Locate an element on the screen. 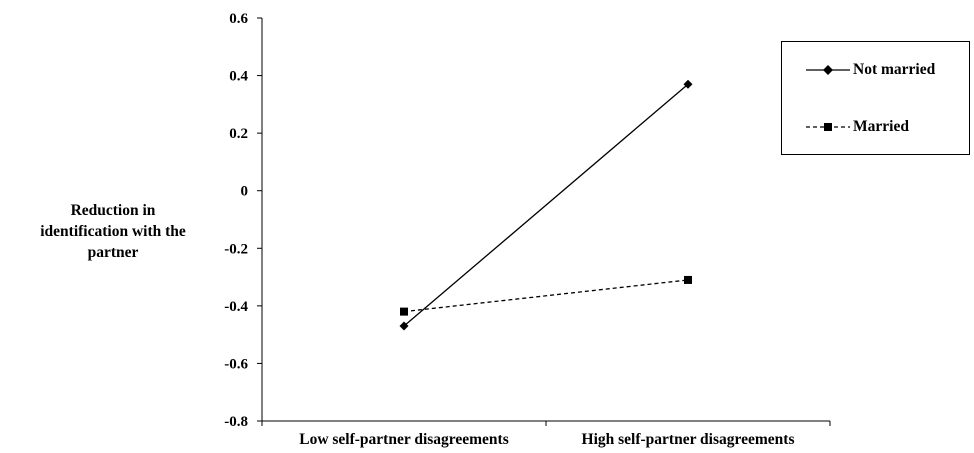 This screenshot has height=453, width=974. dashed-square-line-icon is located at coordinates (829, 127).